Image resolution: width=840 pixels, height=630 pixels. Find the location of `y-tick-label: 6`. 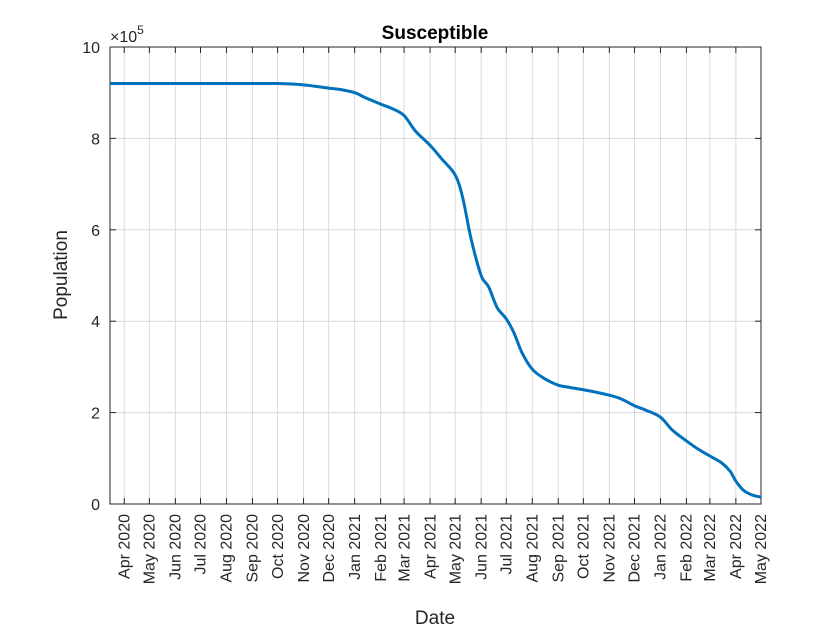

y-tick-label: 6 is located at coordinates (95, 231).